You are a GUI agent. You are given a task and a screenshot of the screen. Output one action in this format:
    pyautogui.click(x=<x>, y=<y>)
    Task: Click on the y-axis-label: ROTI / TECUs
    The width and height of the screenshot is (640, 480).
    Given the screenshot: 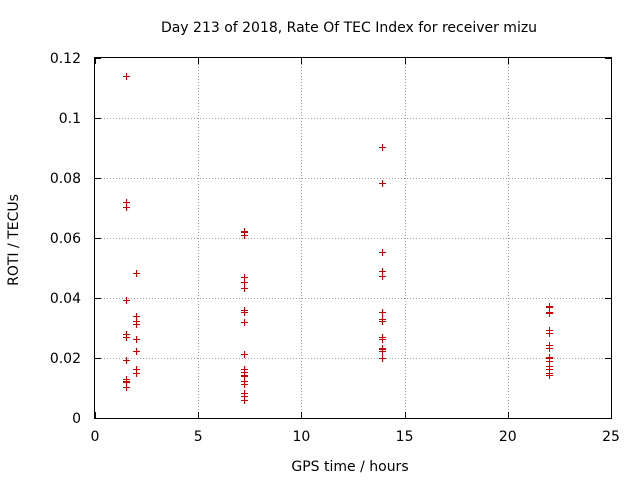 What is the action you would take?
    pyautogui.click(x=14, y=240)
    